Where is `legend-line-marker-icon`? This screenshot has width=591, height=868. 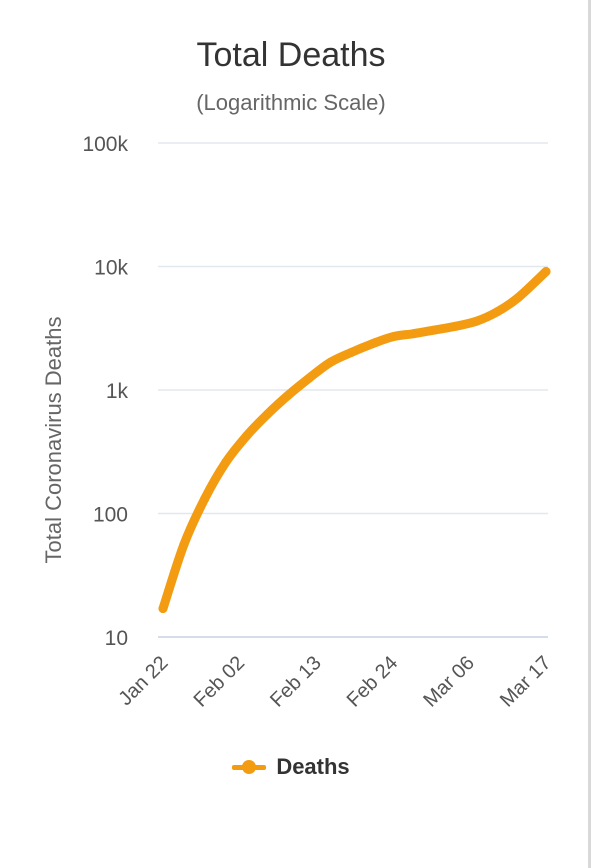 legend-line-marker-icon is located at coordinates (249, 767).